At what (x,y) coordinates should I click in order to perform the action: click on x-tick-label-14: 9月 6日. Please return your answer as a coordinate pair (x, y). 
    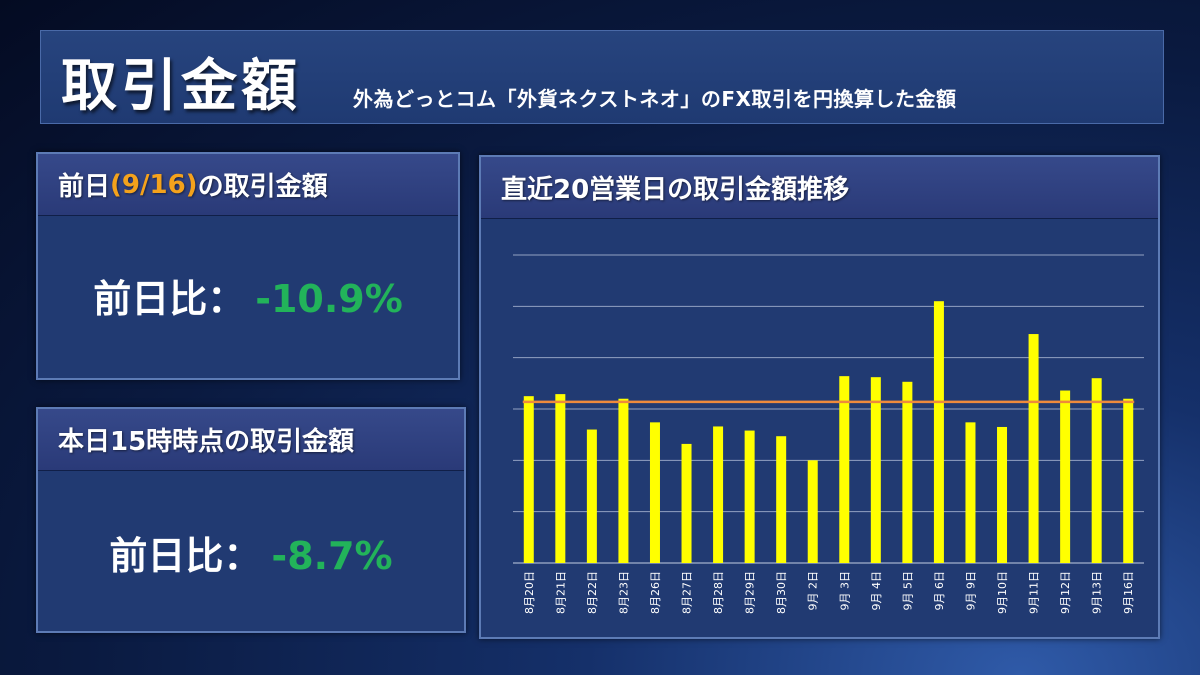
    Looking at the image, I should click on (939, 591).